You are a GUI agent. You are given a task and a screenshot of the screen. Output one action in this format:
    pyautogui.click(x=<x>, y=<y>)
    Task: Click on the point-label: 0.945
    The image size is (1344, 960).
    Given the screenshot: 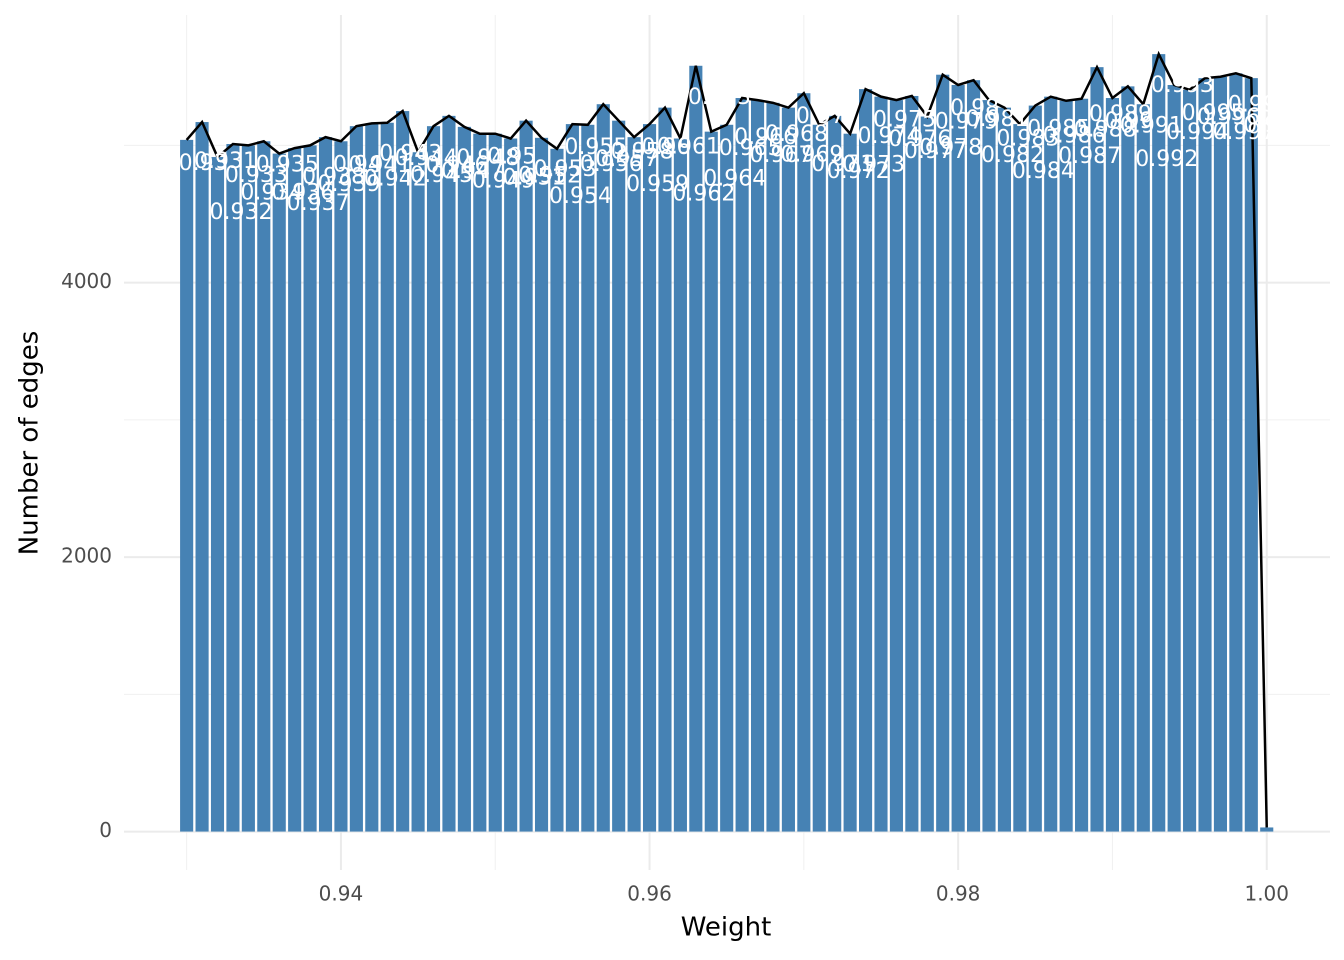 What is the action you would take?
    pyautogui.click(x=441, y=175)
    